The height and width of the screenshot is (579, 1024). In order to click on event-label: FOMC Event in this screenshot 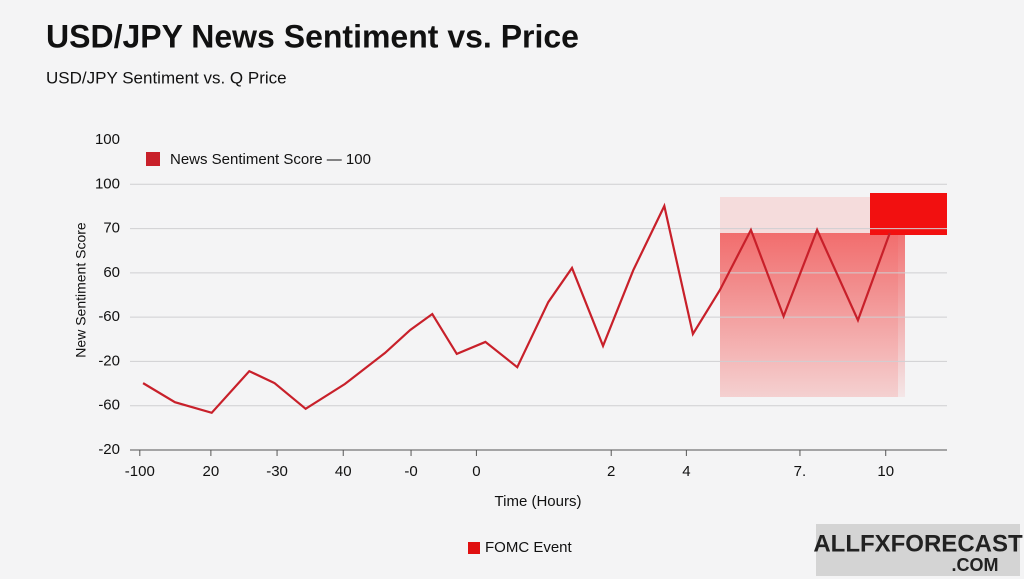, I will do `click(529, 547)`.